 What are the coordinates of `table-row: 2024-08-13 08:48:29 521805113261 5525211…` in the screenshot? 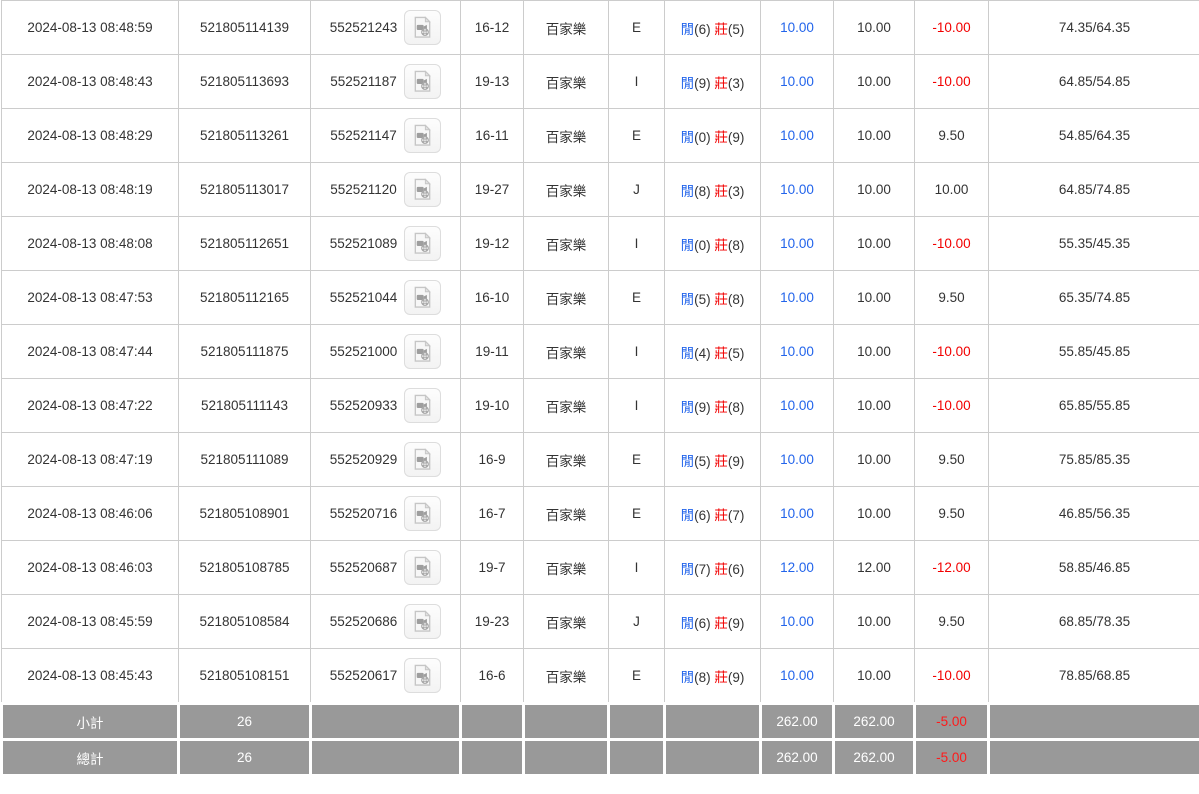 It's located at (600, 135).